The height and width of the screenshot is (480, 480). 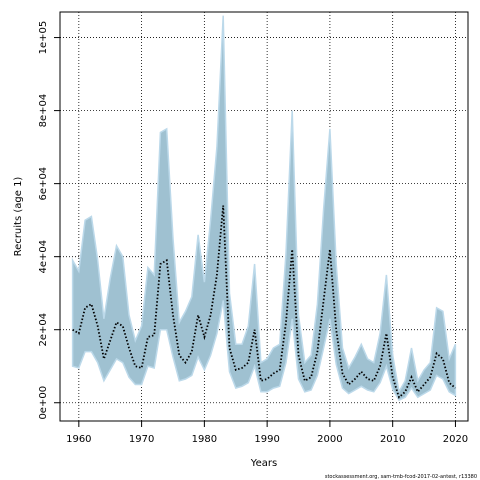 I want to click on y-axis-title: Recruits (age 1), so click(x=18, y=217).